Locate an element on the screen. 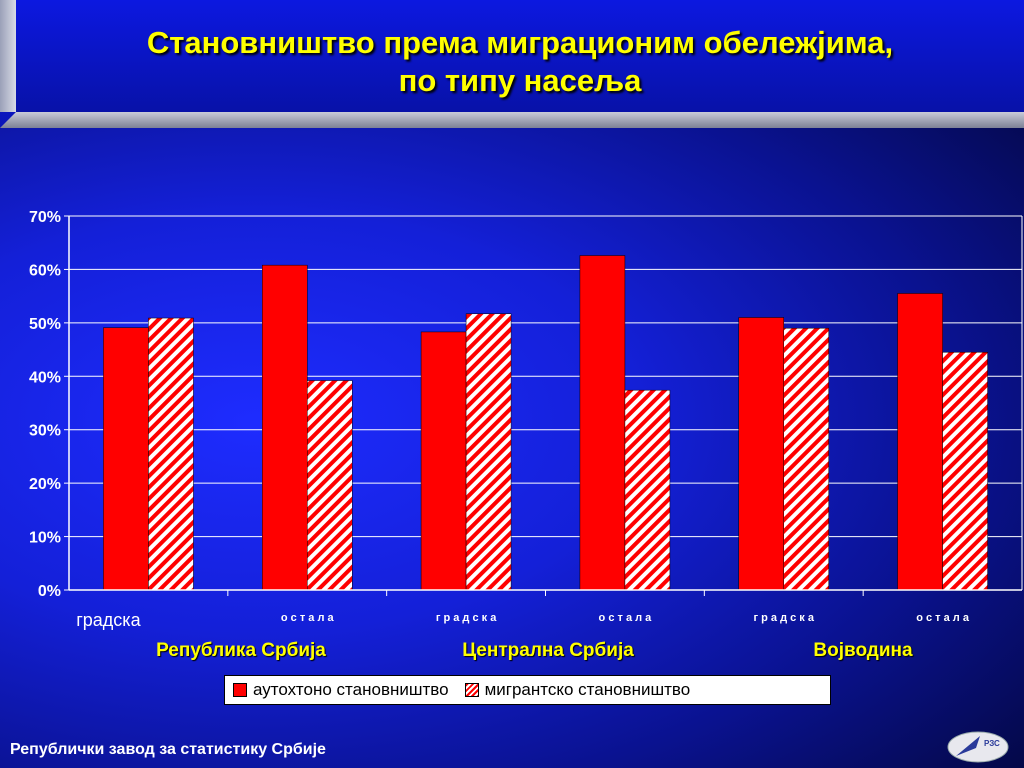 The width and height of the screenshot is (1024, 768). legend-swatch-solid is located at coordinates (240, 690).